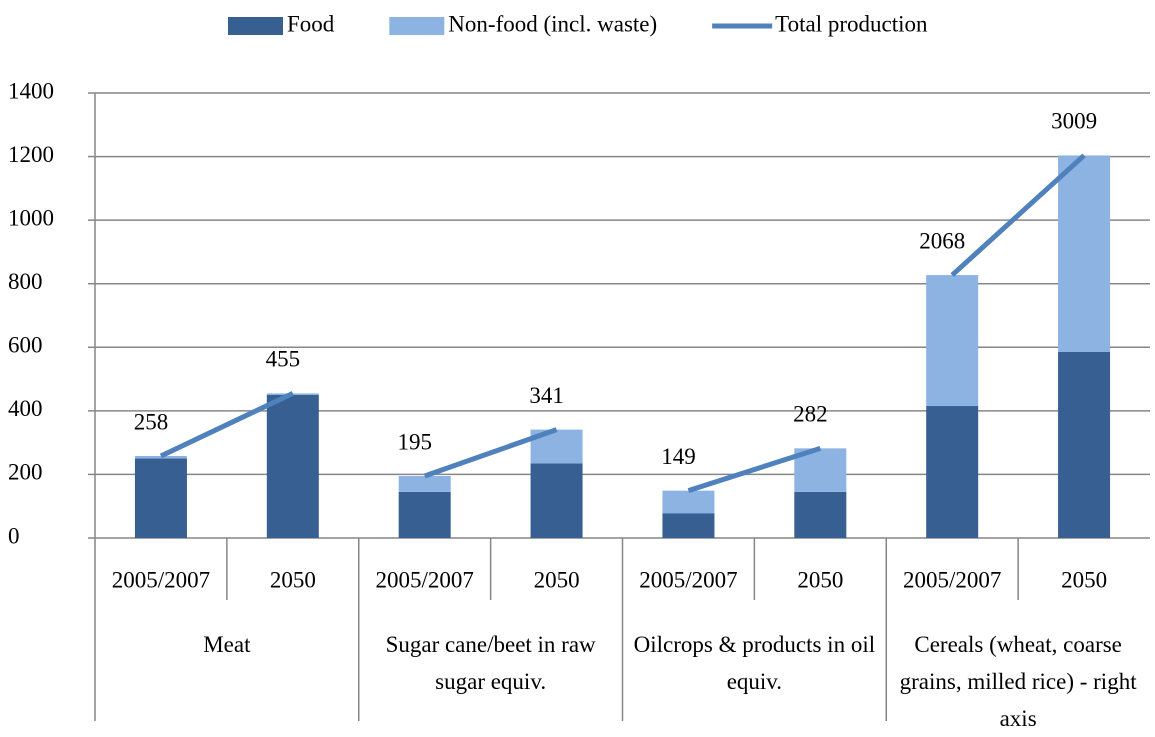 The width and height of the screenshot is (1155, 737). Describe the element at coordinates (31, 154) in the screenshot. I see `y-tick-label: 1200` at that location.